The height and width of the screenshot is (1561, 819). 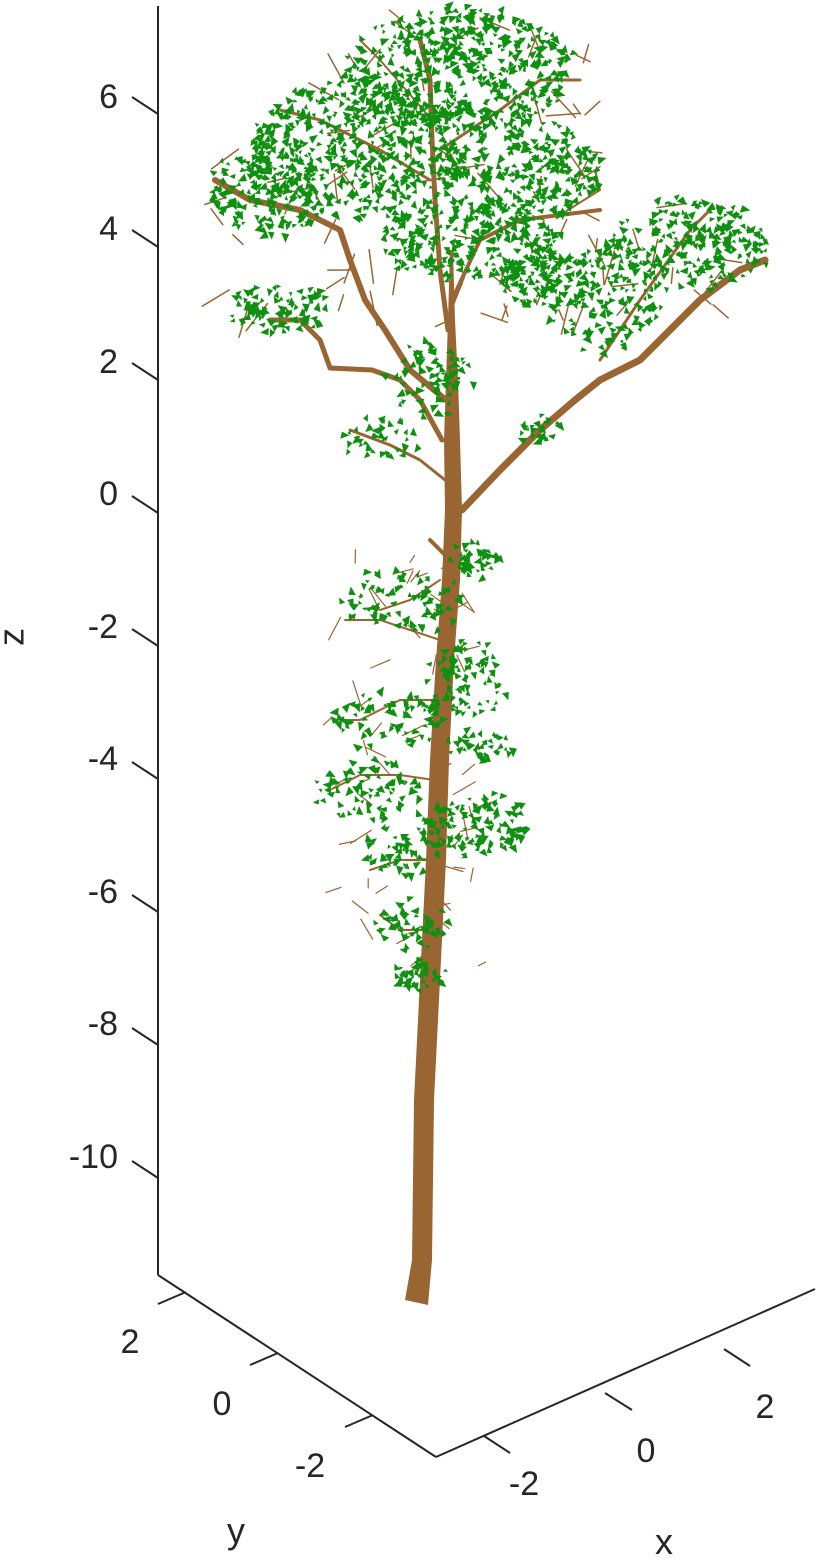 I want to click on z-tick-label: 4, so click(x=108, y=229).